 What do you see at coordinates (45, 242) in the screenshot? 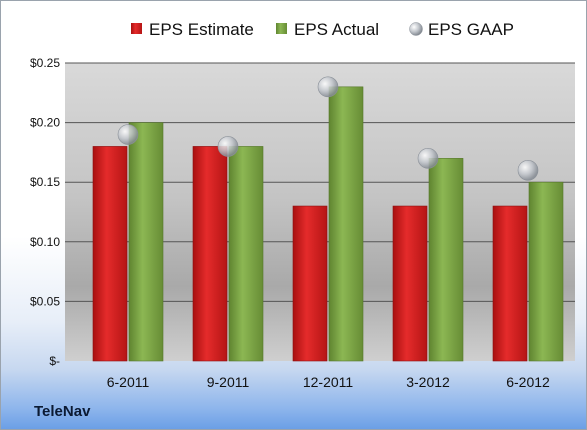
I see `y-tick-label: $0.10` at bounding box center [45, 242].